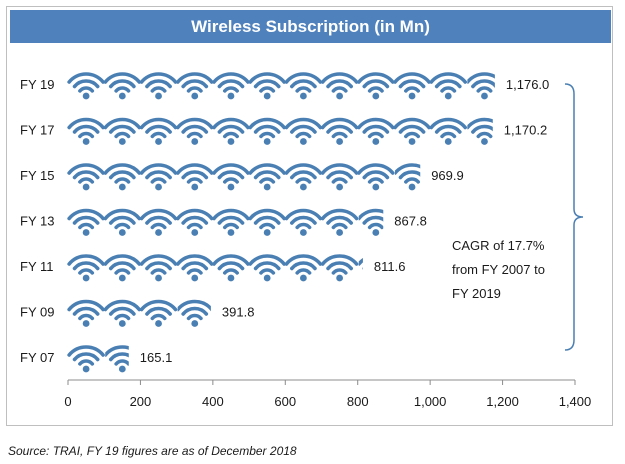 This screenshot has width=625, height=464. Describe the element at coordinates (310, 26) in the screenshot. I see `chart-title: Wireless Subscription (in Mn)` at that location.